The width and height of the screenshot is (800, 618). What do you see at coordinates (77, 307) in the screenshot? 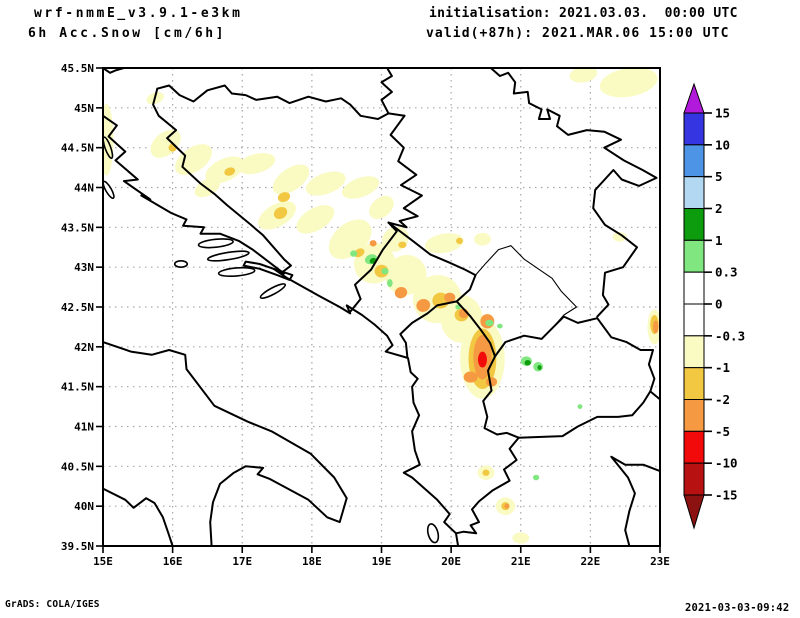
I see `y-tick-label: 42.5N` at bounding box center [77, 307].